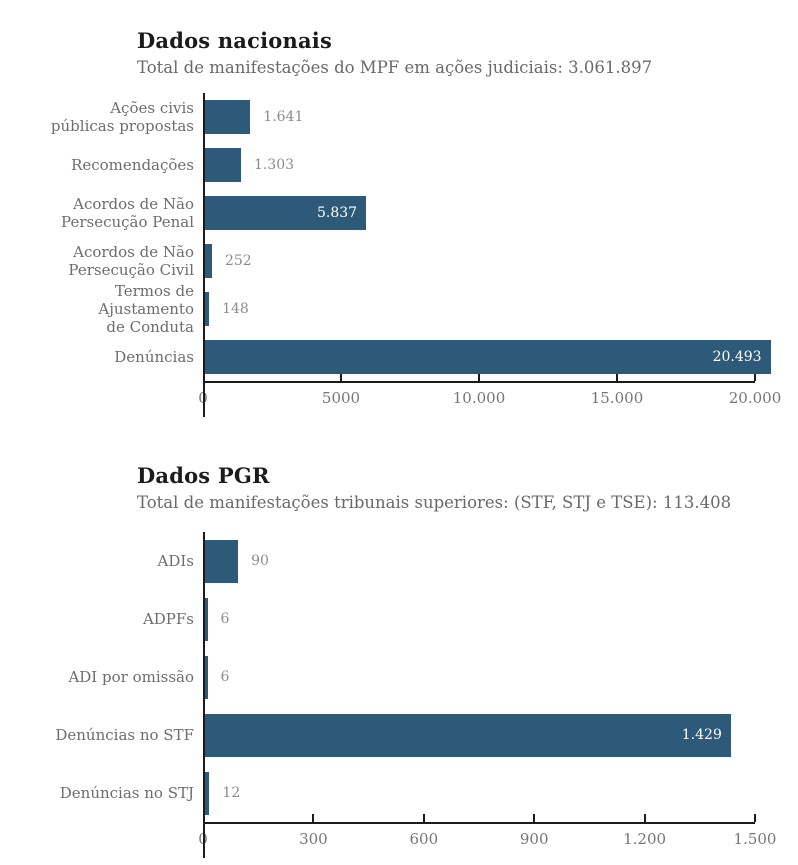  Describe the element at coordinates (500, 261) in the screenshot. I see `bar-track: 252` at that location.